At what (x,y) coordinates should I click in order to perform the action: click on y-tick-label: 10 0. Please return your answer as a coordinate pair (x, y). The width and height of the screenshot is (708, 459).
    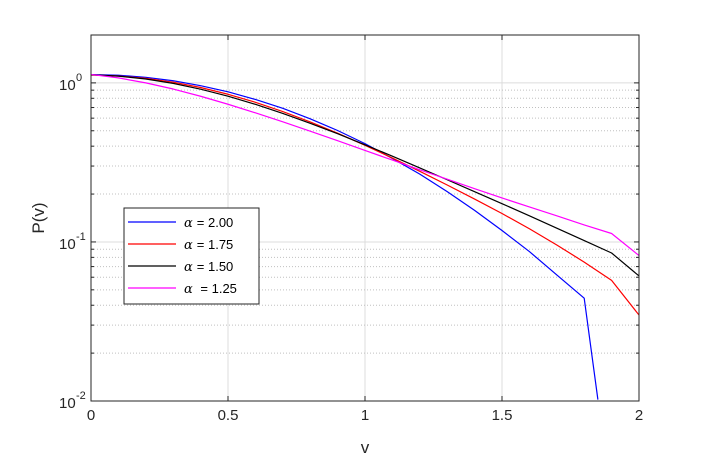
    Looking at the image, I should click on (70, 83).